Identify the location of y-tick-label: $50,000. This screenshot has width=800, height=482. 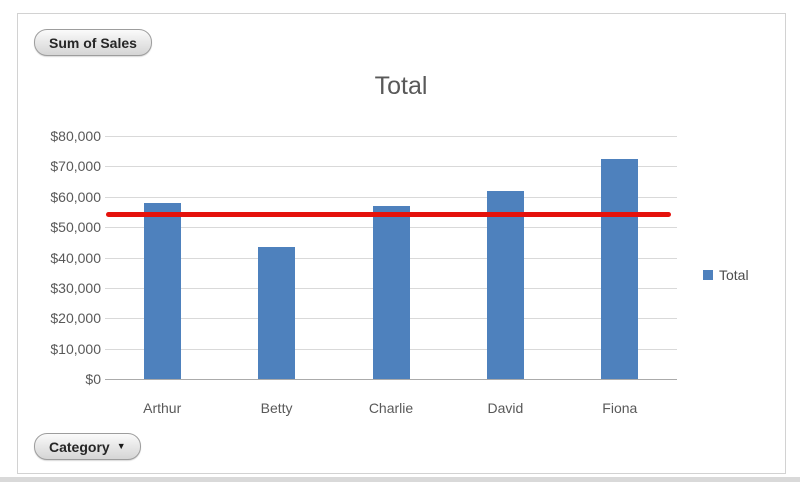
(75, 227).